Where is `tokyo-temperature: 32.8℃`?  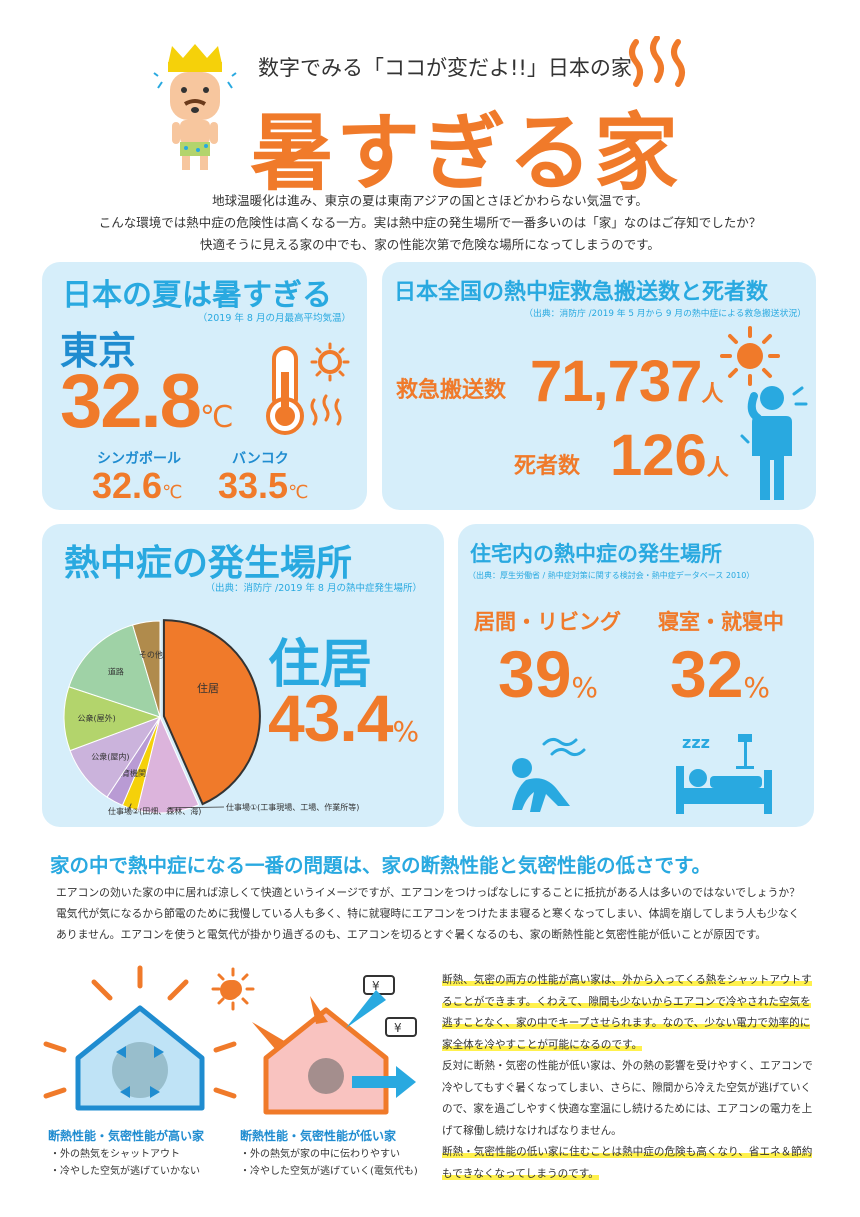
tokyo-temperature: 32.8℃ is located at coordinates (147, 401).